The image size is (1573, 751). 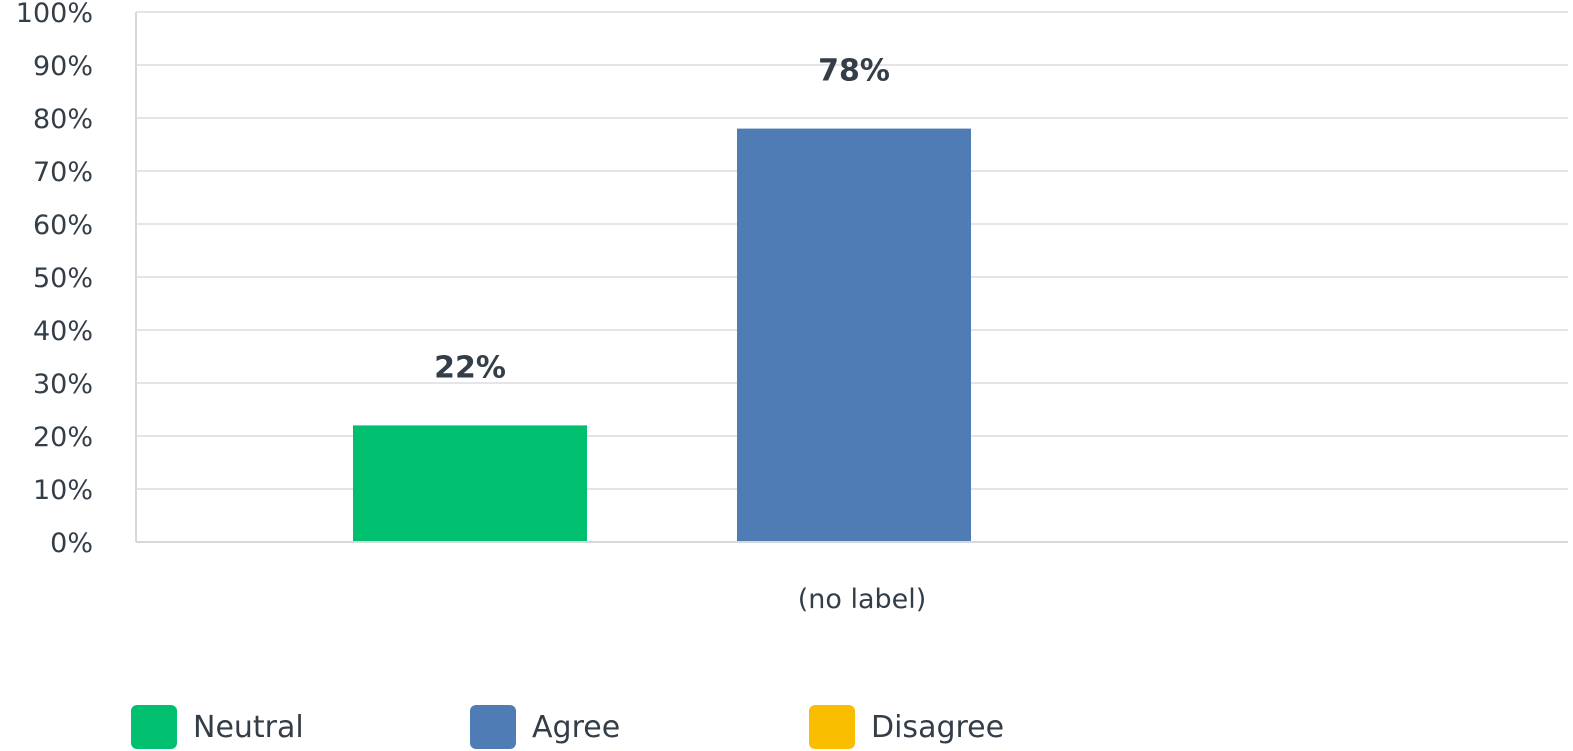 What do you see at coordinates (154, 727) in the screenshot?
I see `legend-swatch-neutral` at bounding box center [154, 727].